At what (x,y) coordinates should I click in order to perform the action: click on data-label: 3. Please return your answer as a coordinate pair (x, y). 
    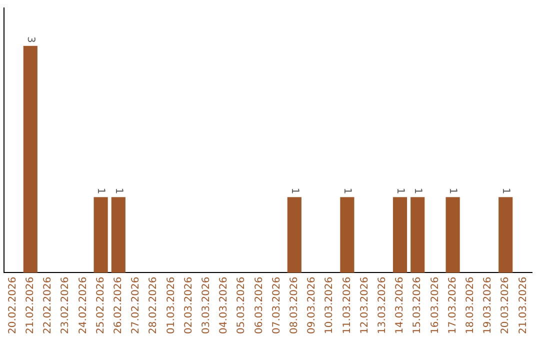
    Looking at the image, I should click on (30, 39).